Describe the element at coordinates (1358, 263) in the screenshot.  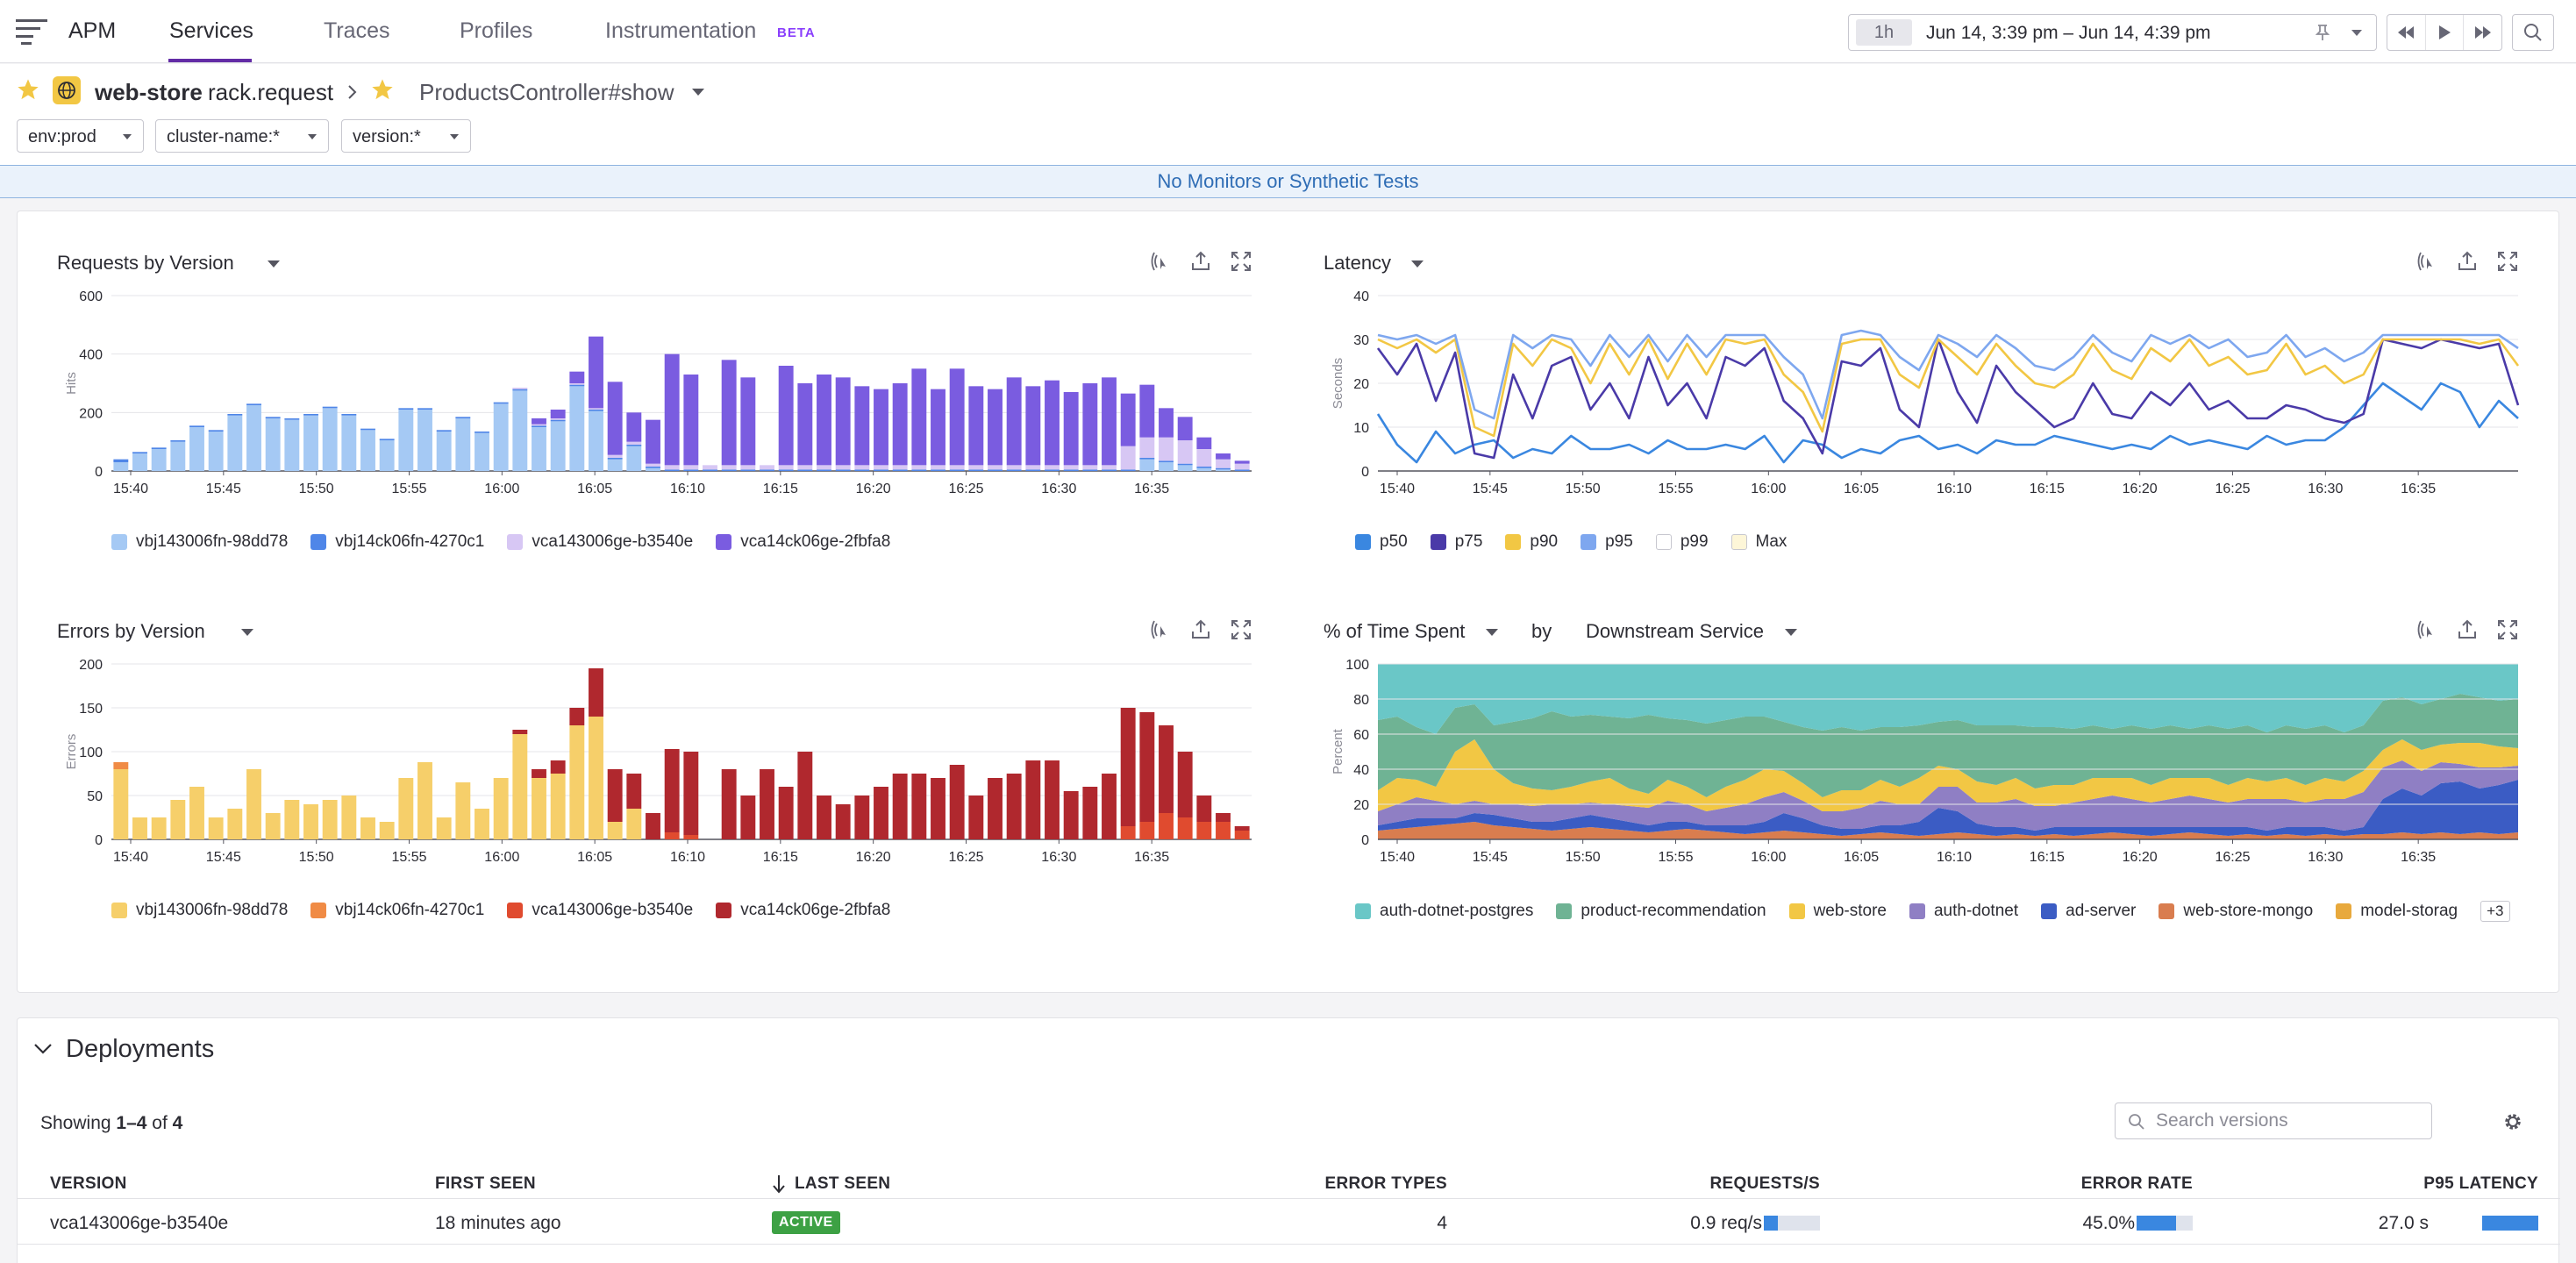
I see `latency-chart-title: Latency` at that location.